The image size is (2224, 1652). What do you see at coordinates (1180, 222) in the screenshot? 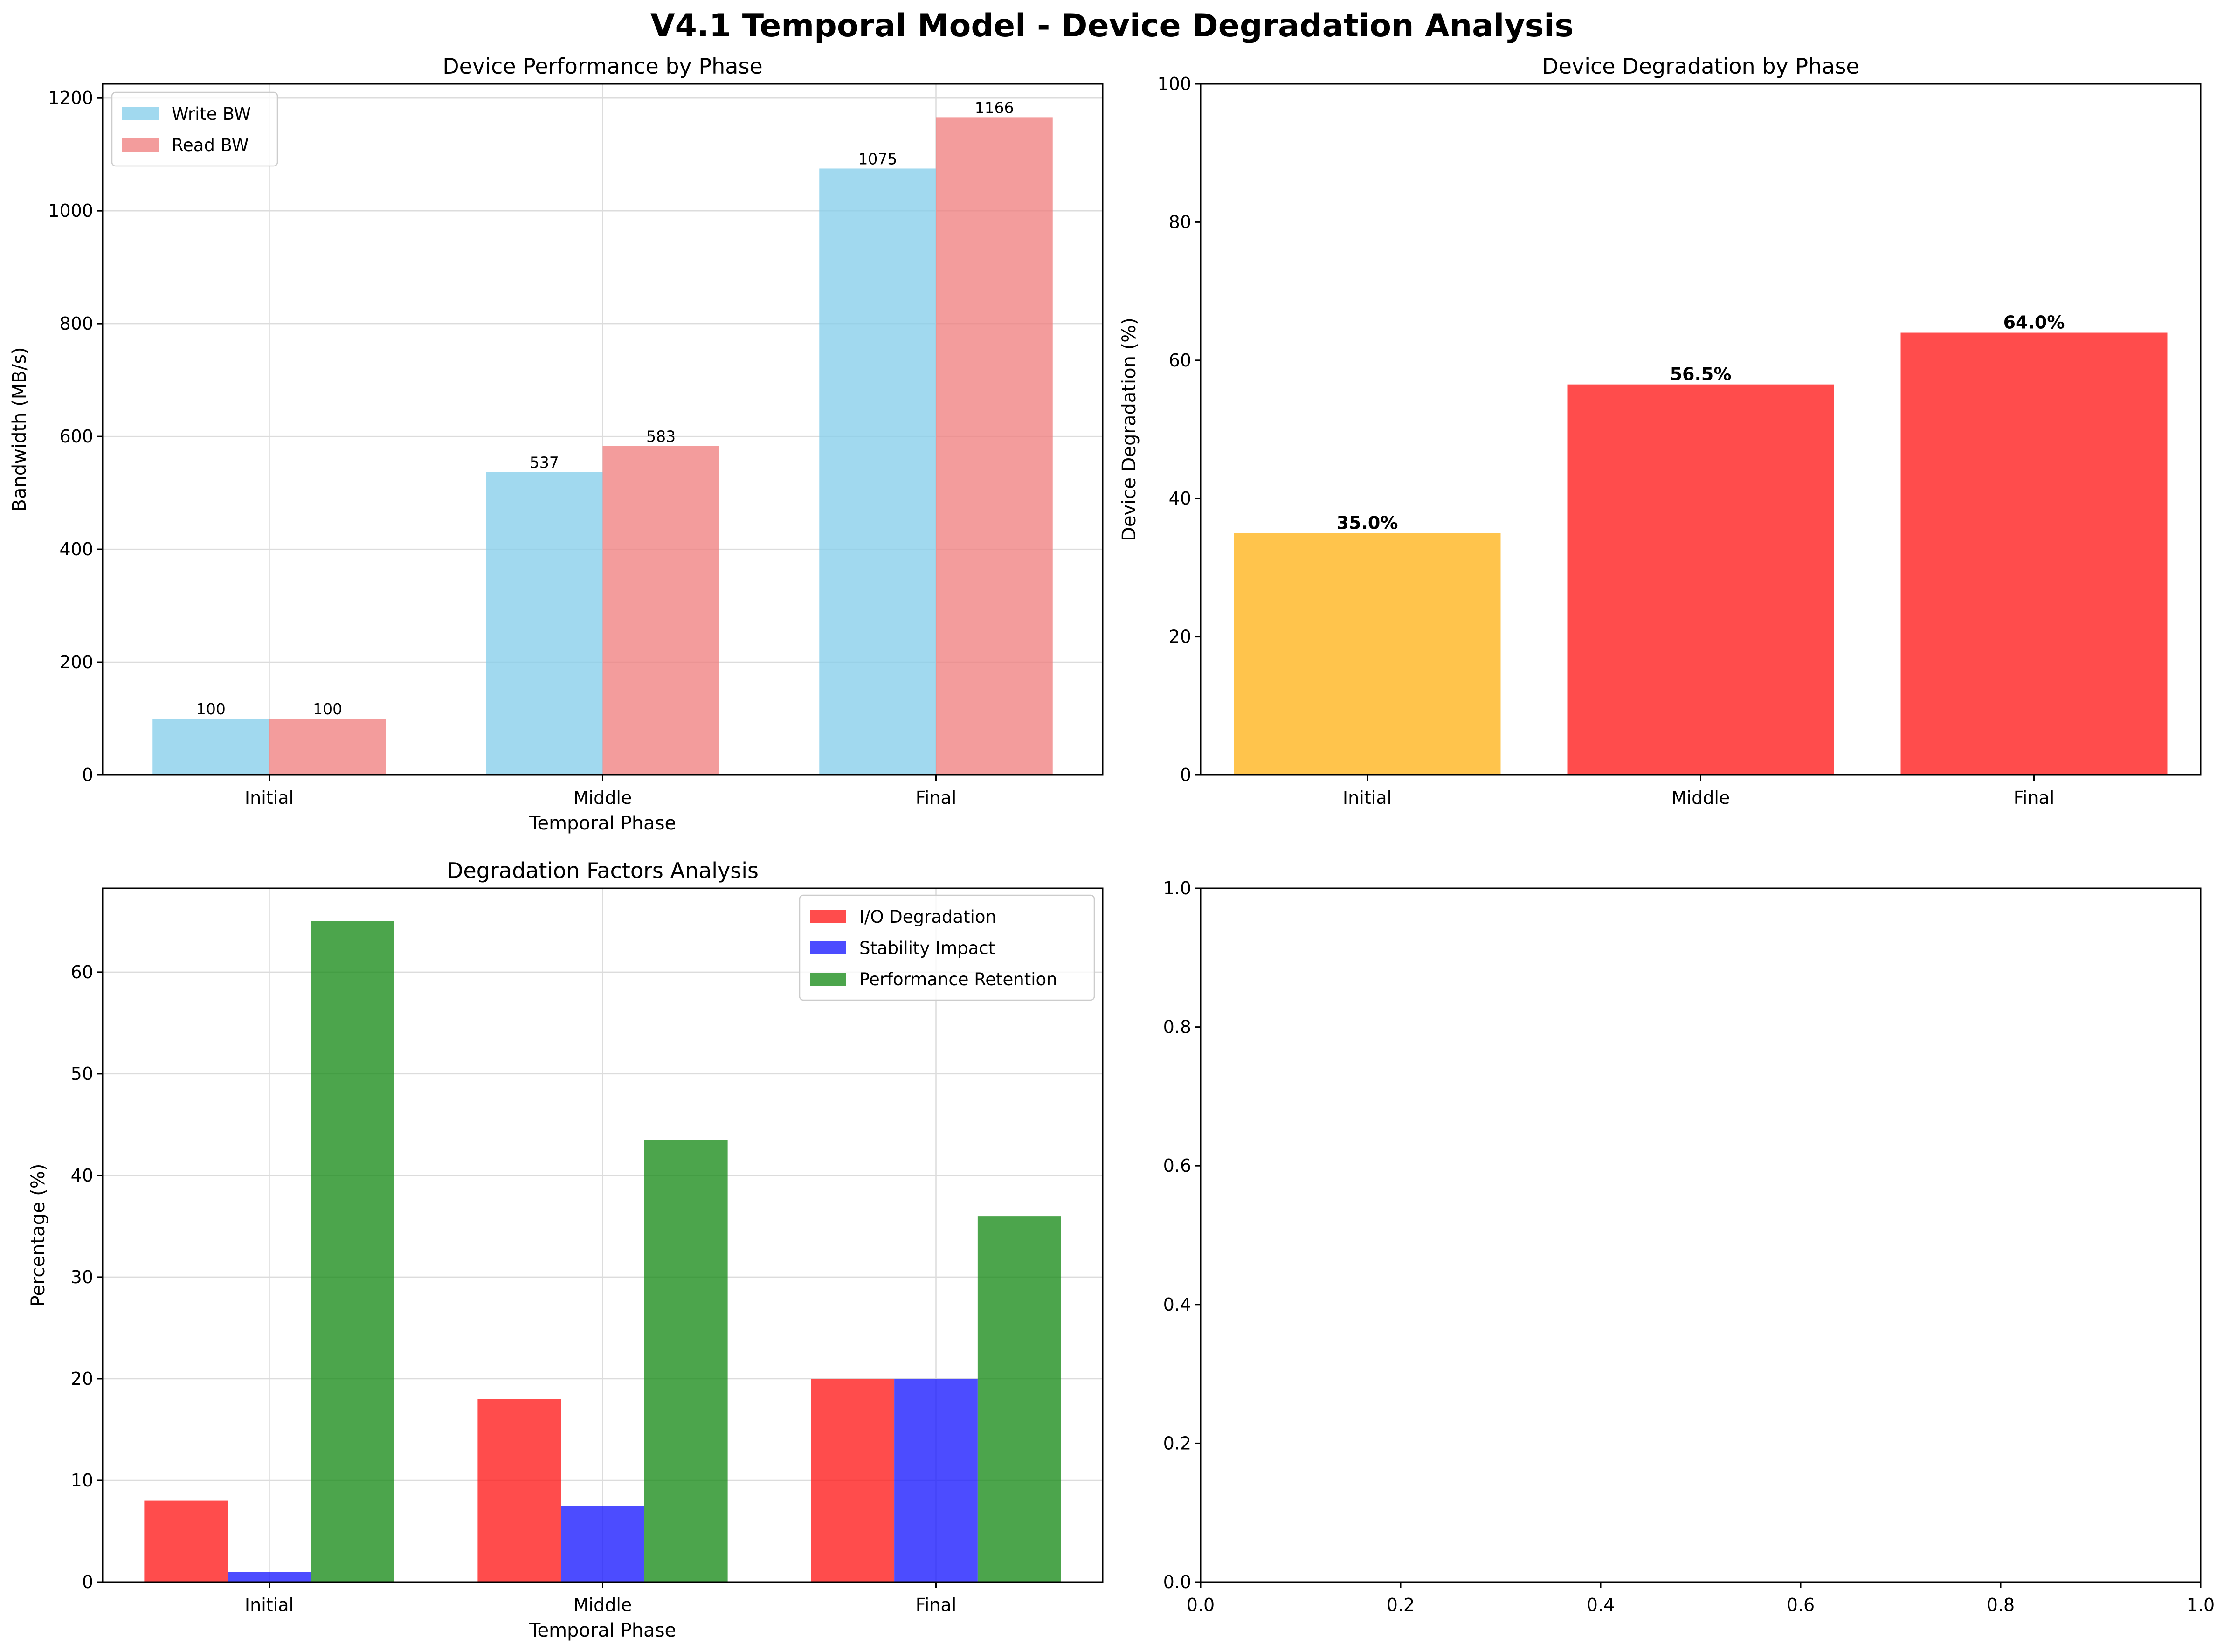
I see `y-tick-label: 80` at bounding box center [1180, 222].